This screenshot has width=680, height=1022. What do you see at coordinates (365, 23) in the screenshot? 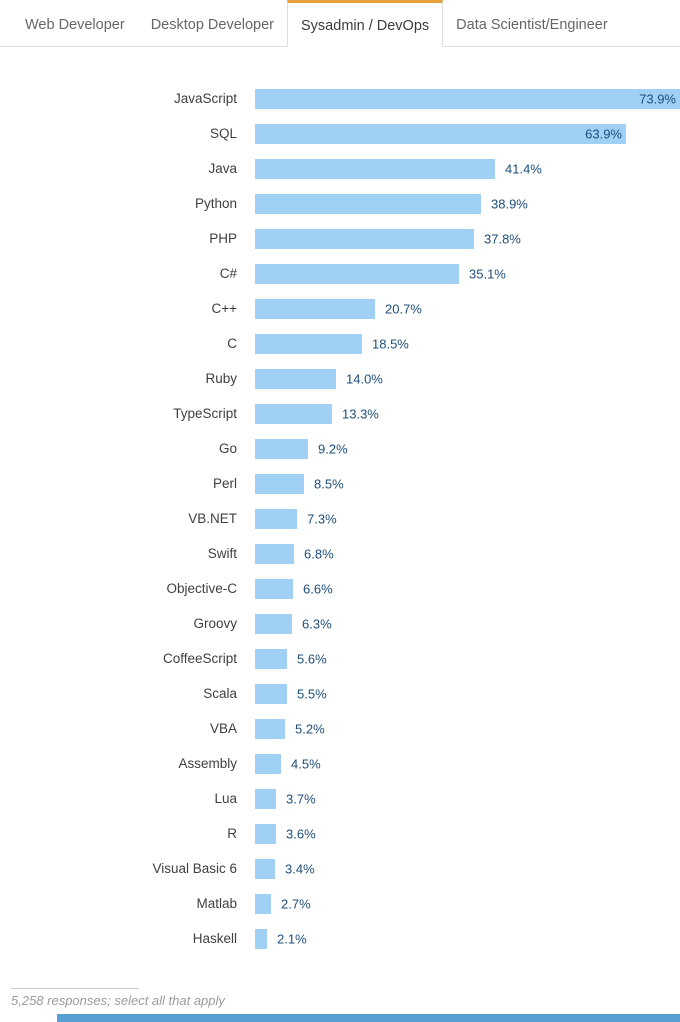
I see `tab-sysadmin-devops: Sysadmin / DevOps` at bounding box center [365, 23].